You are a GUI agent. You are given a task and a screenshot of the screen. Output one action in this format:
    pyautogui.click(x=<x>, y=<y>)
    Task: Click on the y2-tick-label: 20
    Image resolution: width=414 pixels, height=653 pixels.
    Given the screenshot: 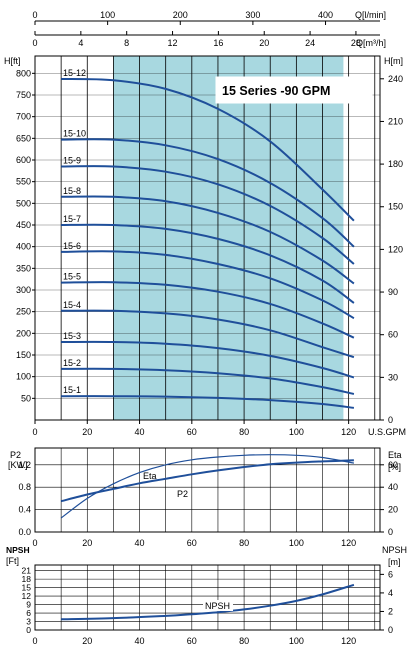 What is the action you would take?
    pyautogui.click(x=393, y=510)
    